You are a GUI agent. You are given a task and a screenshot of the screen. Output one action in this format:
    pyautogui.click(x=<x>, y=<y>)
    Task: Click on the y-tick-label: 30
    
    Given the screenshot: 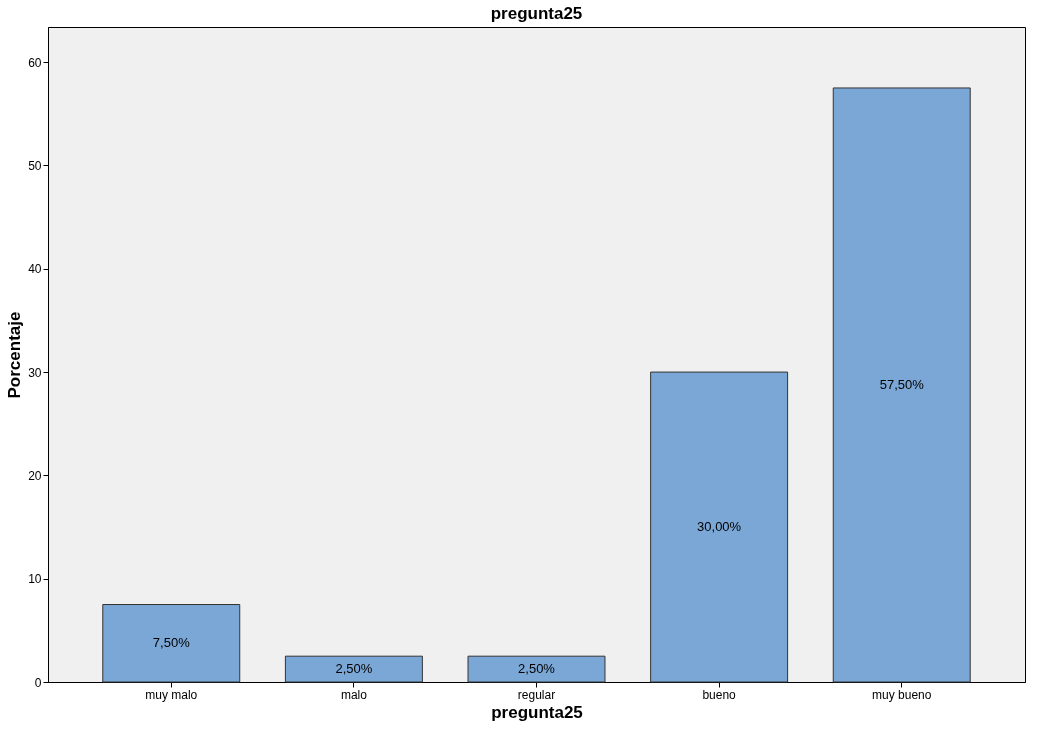 What is the action you would take?
    pyautogui.click(x=35, y=372)
    